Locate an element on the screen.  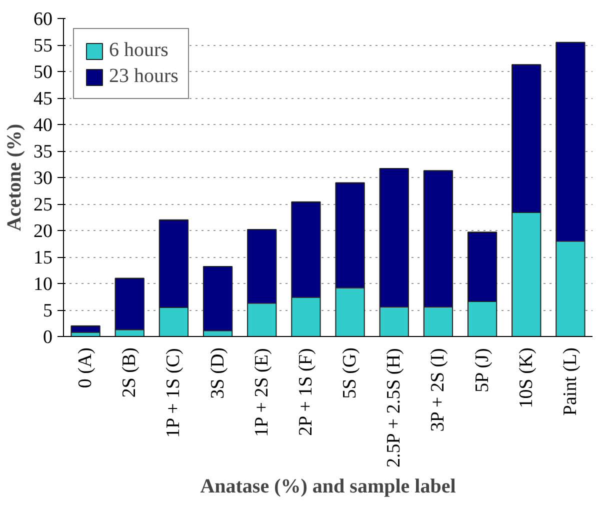
x-tick-label: 2S (B) is located at coordinates (129, 372).